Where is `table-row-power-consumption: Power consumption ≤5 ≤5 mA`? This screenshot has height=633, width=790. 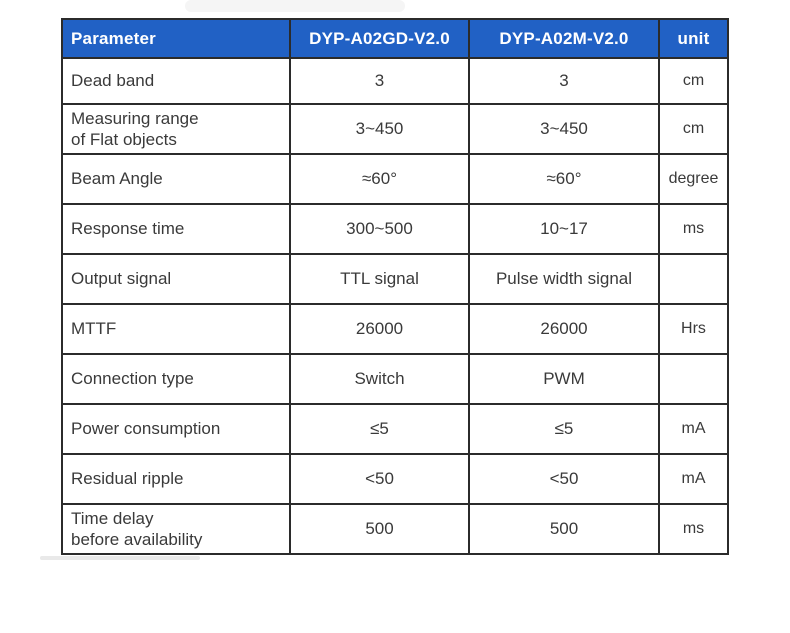 table-row-power-consumption: Power consumption ≤5 ≤5 mA is located at coordinates (395, 429).